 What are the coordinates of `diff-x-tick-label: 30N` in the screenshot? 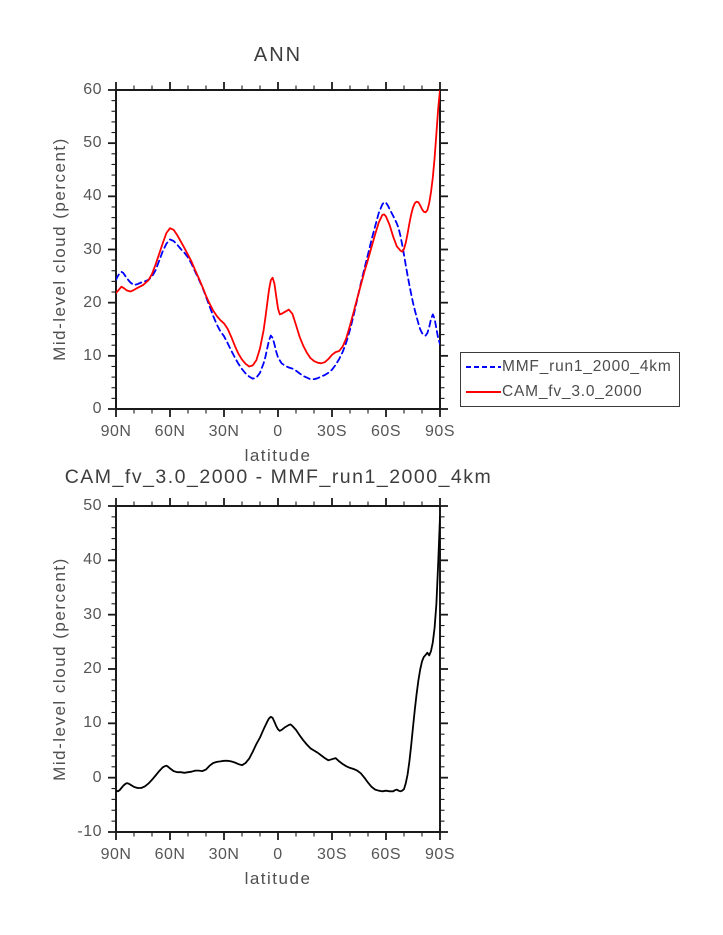 It's located at (224, 854).